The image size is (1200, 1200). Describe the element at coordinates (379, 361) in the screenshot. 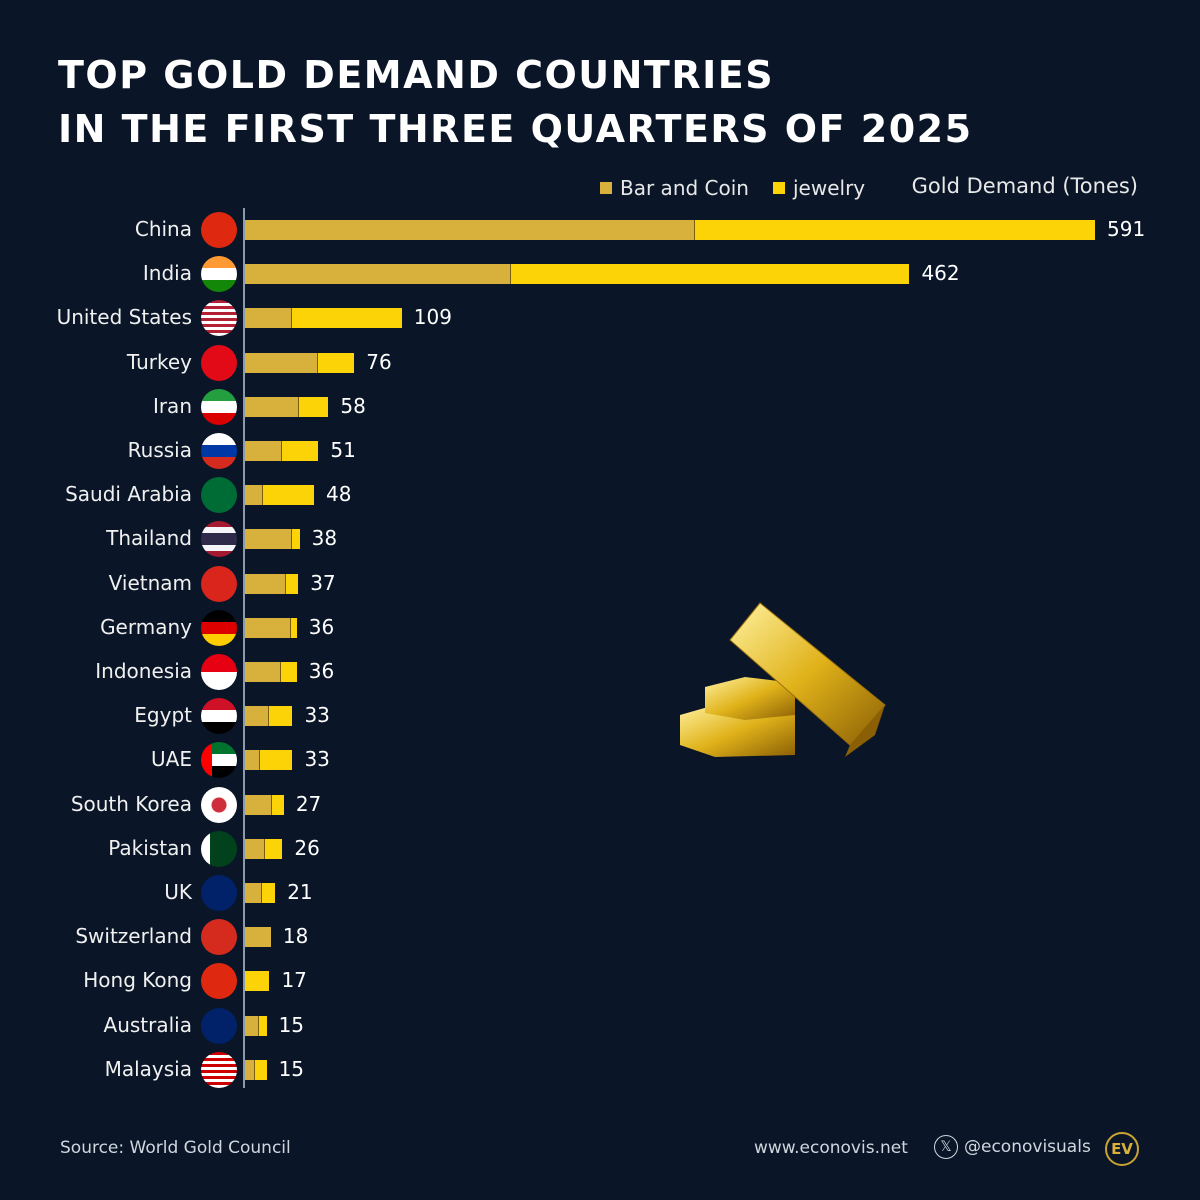

I see `total-value-label: 76` at that location.